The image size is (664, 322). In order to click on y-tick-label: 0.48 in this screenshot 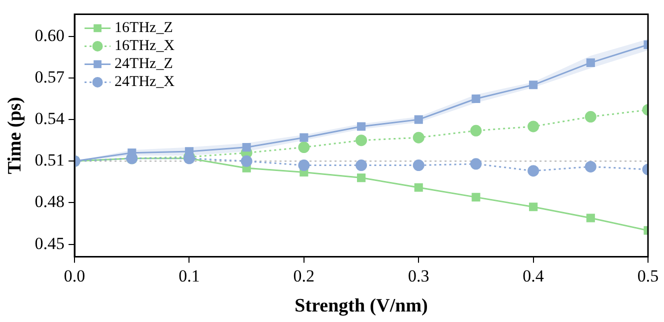, I will do `click(49, 202)`.